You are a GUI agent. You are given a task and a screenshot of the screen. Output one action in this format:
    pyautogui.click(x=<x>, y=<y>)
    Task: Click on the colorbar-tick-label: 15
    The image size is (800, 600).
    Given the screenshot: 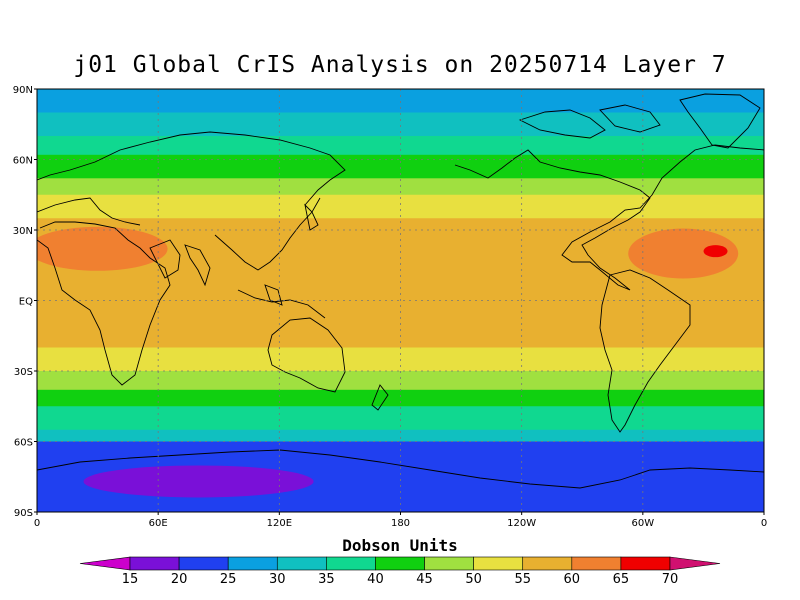 What is the action you would take?
    pyautogui.click(x=130, y=579)
    